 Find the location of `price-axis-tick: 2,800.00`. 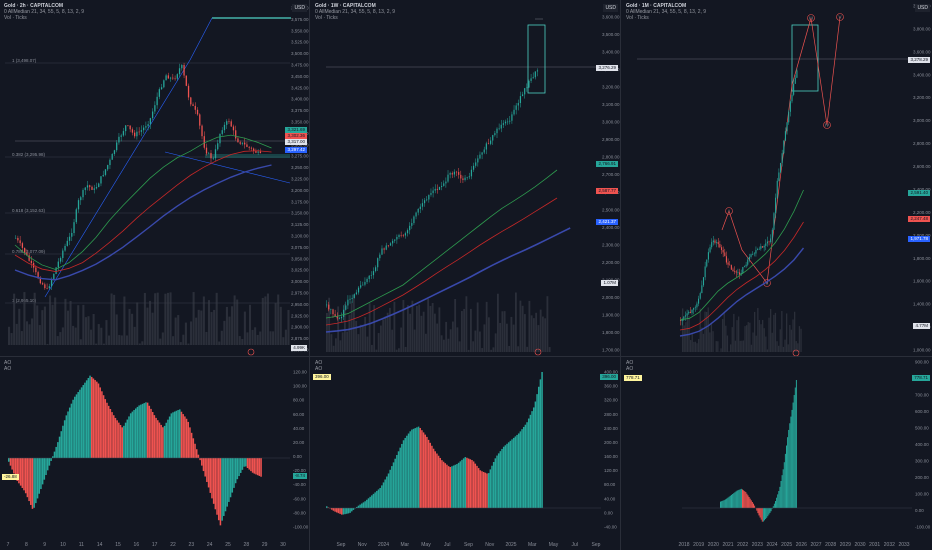

price-axis-tick: 2,800.00 is located at coordinates (611, 157).